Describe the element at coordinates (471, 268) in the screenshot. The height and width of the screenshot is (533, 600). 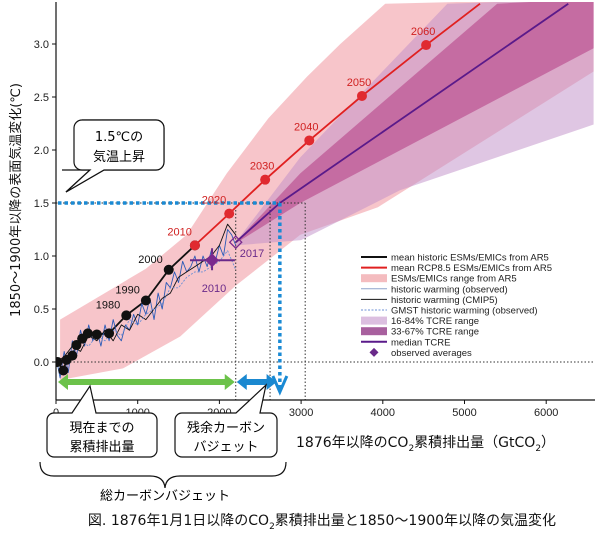
I see `legend-label: mean RCP8.5 ESMs/EMICs from AR5` at that location.